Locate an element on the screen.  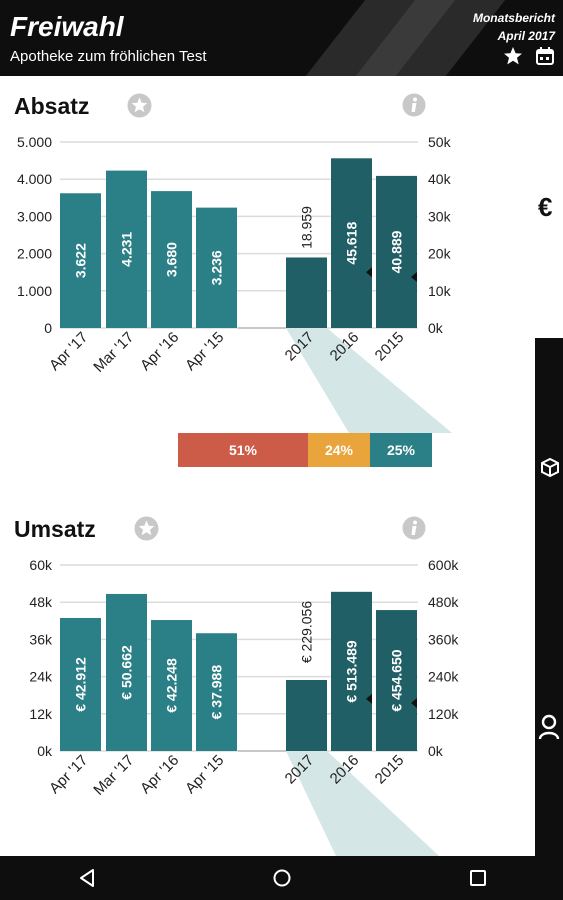
y-tick-label-left: 0k is located at coordinates (45, 751).